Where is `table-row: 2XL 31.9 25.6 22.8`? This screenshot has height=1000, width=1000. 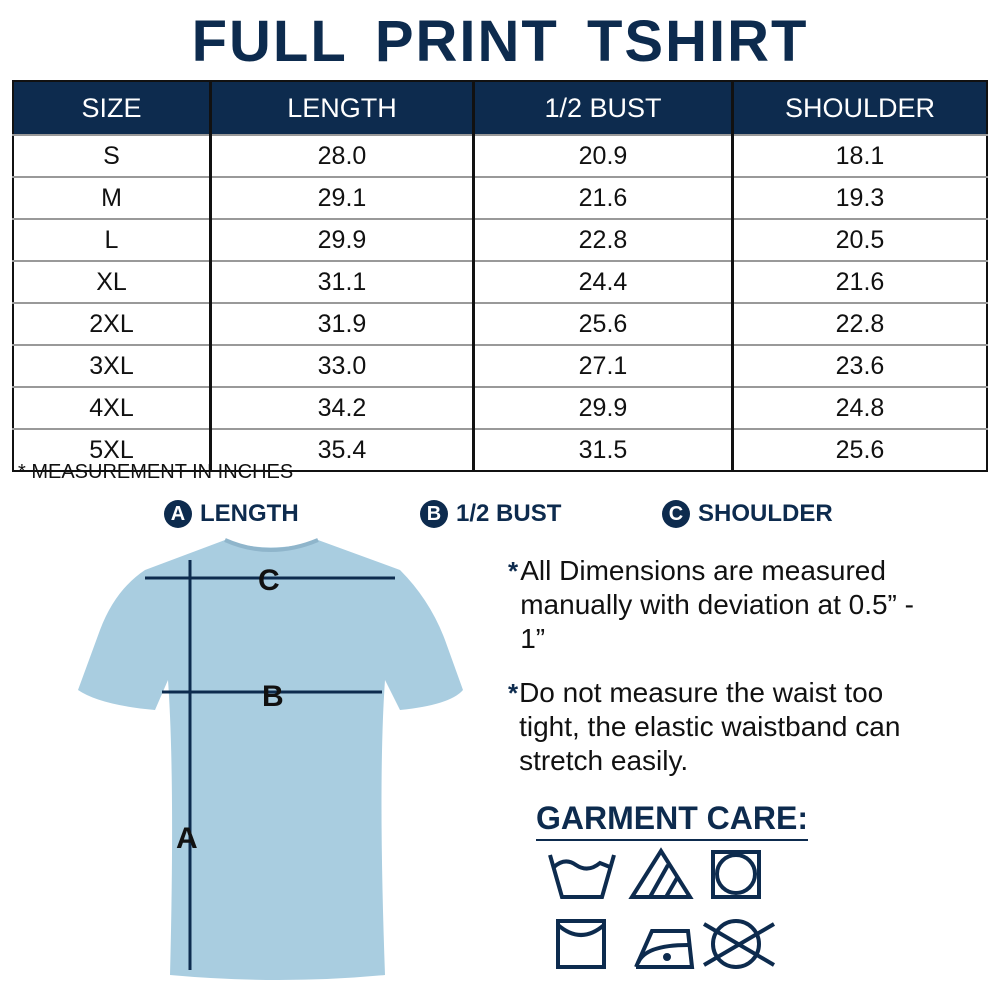 table-row: 2XL 31.9 25.6 22.8 is located at coordinates (500, 323).